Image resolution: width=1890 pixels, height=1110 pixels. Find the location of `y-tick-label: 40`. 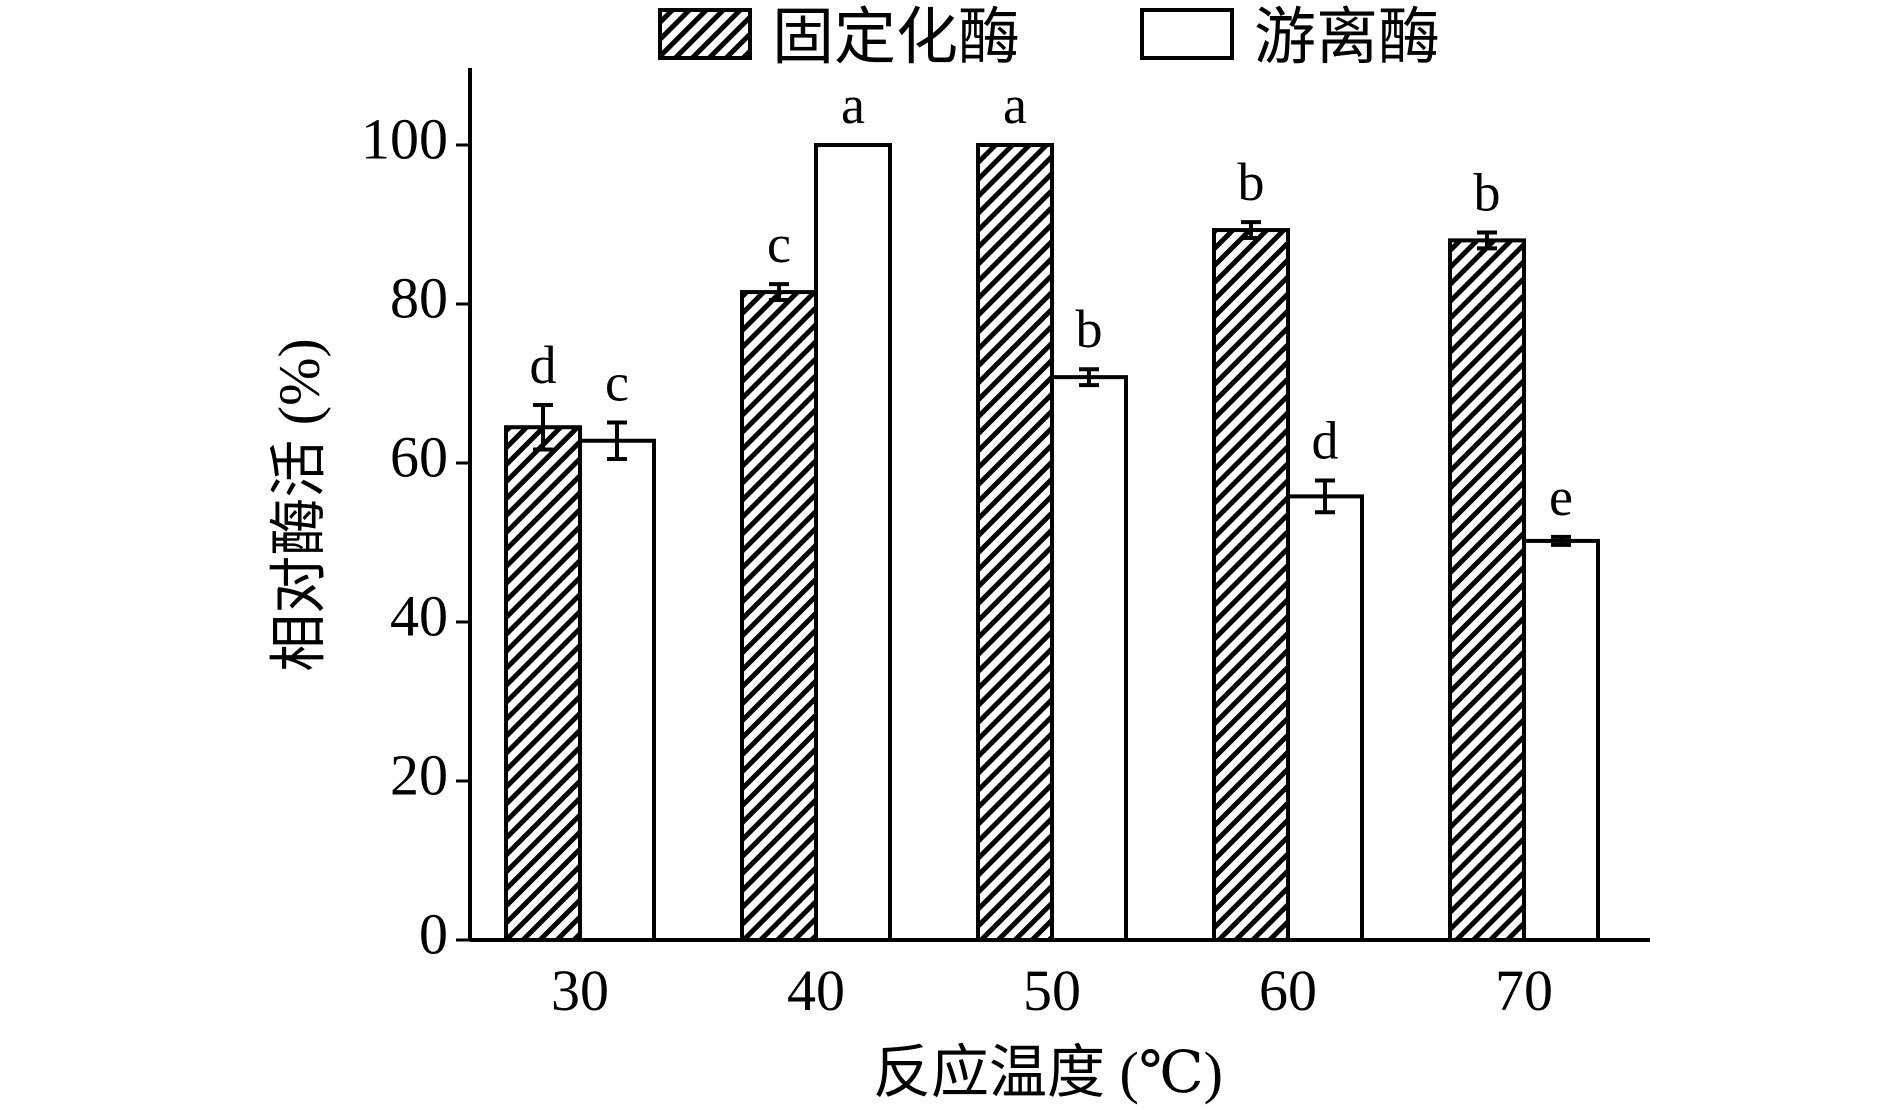

y-tick-label: 40 is located at coordinates (419, 615).